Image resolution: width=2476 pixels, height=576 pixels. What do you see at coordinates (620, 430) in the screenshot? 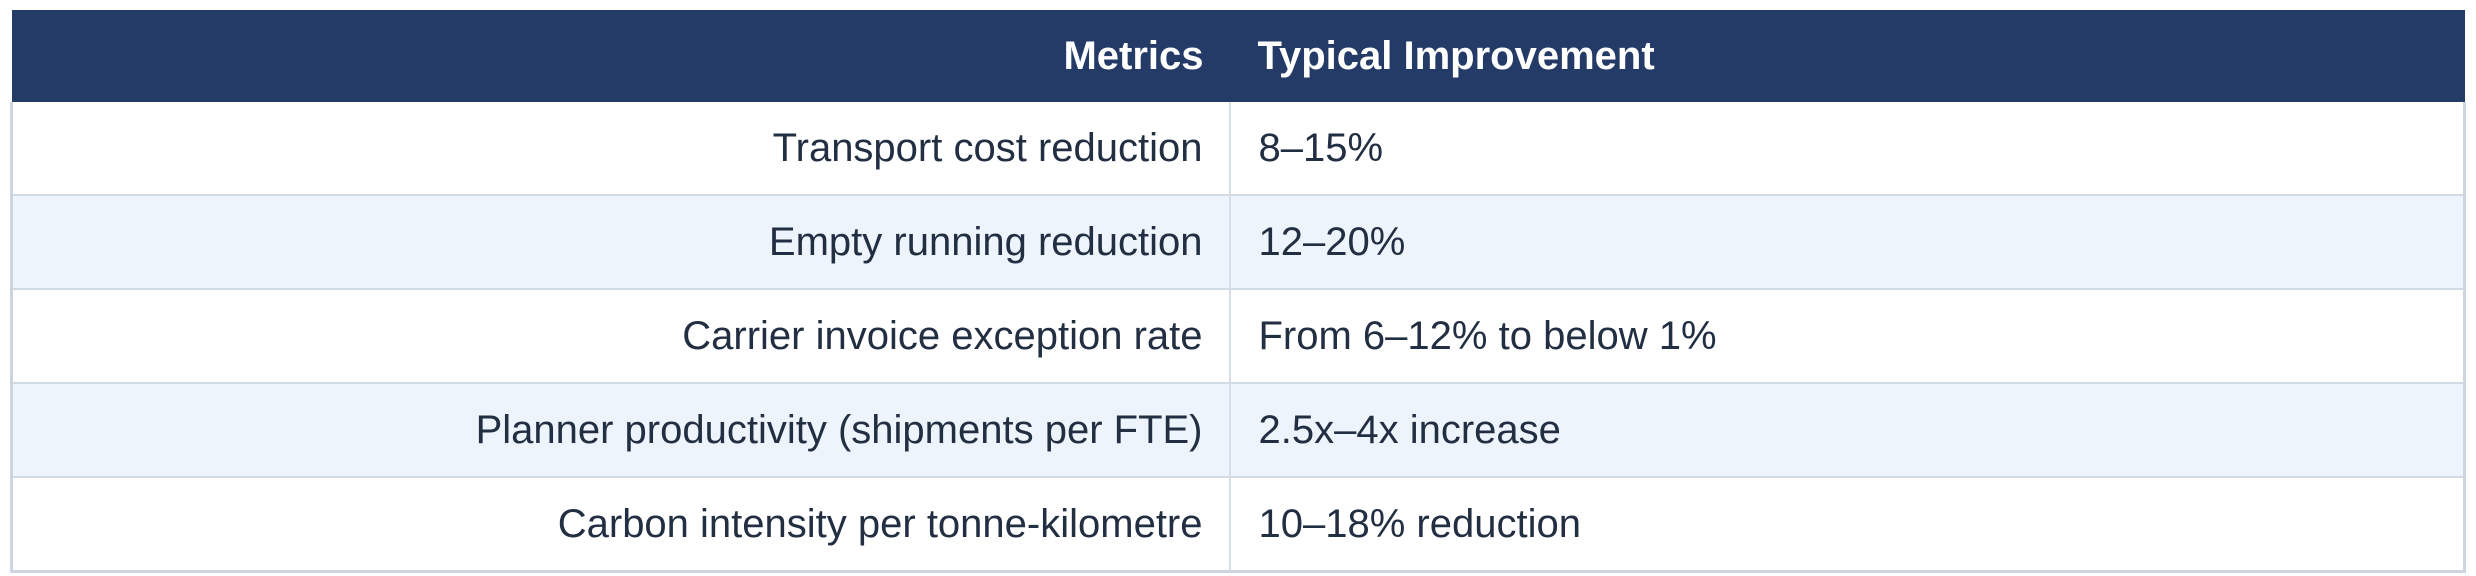
I see `metric-cell: Planner productivity (shipments per FTE)` at bounding box center [620, 430].